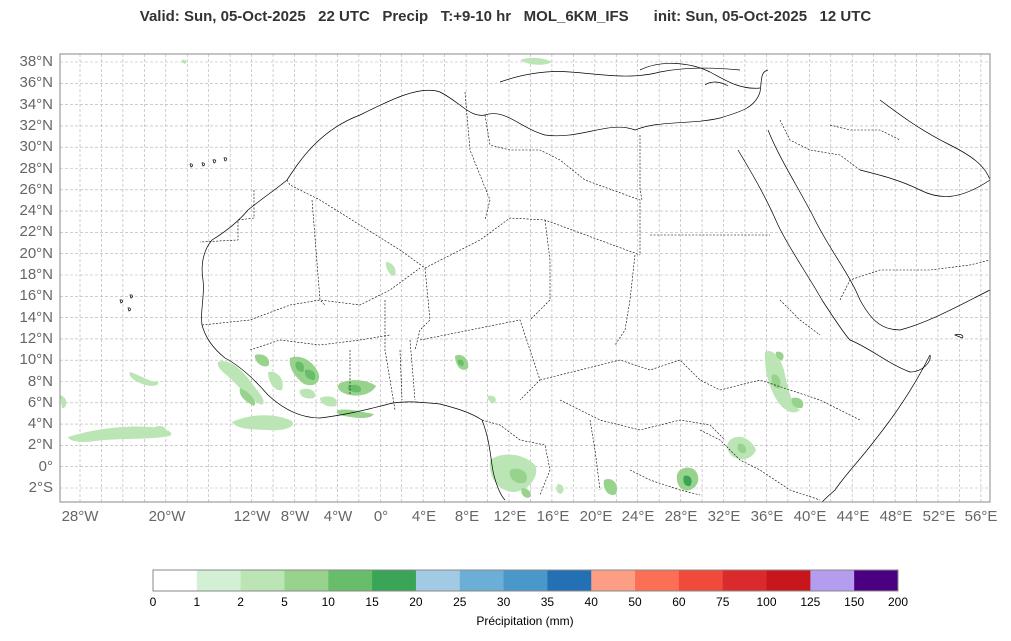  I want to click on colorbar-tick-label: 5, so click(284, 602).